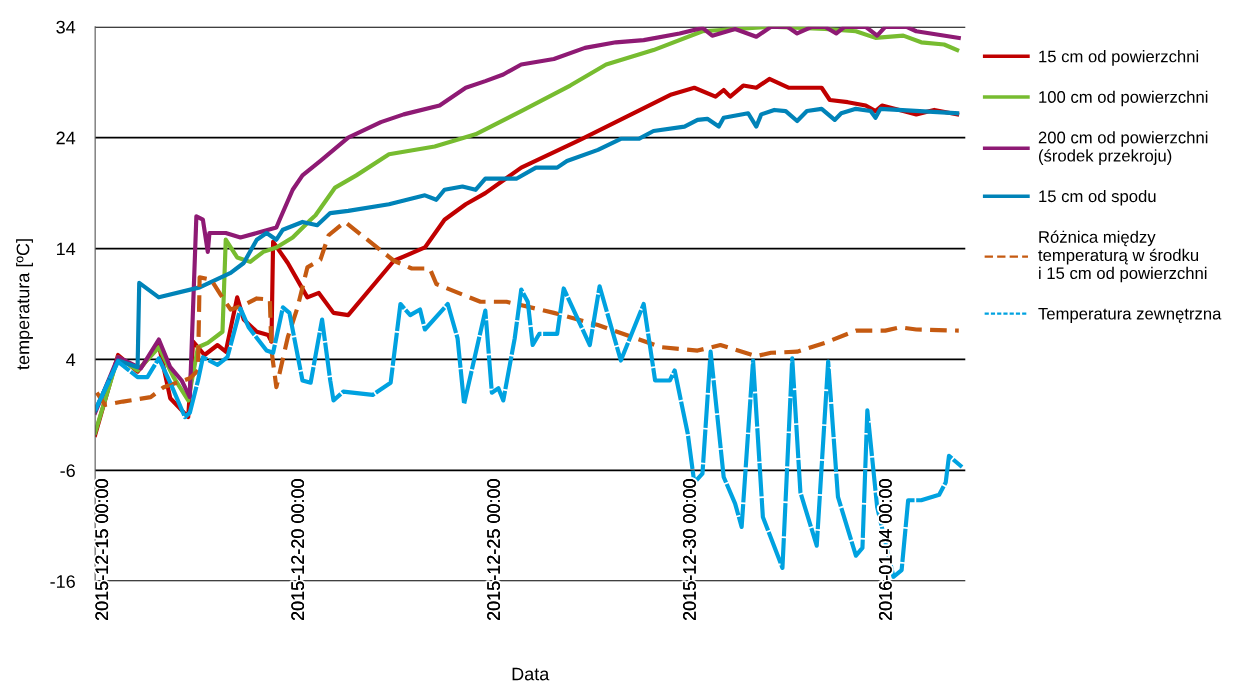 The width and height of the screenshot is (1252, 687). What do you see at coordinates (1122, 256) in the screenshot?
I see `legend-label: Różnica między temperaturą w środku i 15 cm od powierzchni` at bounding box center [1122, 256].